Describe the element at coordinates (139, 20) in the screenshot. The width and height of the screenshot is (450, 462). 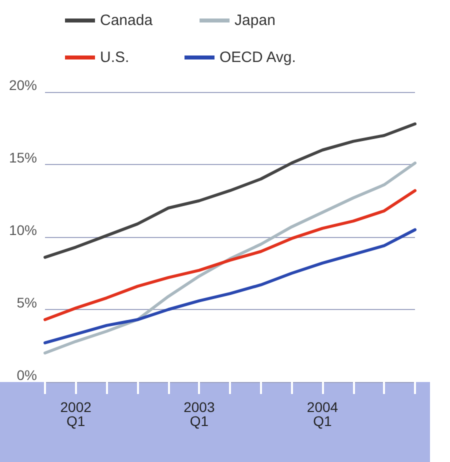
I see `legend-label: Canada` at that location.